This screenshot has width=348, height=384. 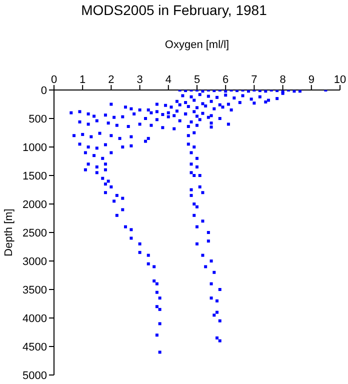 I want to click on x-tick-label: 10, so click(x=340, y=80).